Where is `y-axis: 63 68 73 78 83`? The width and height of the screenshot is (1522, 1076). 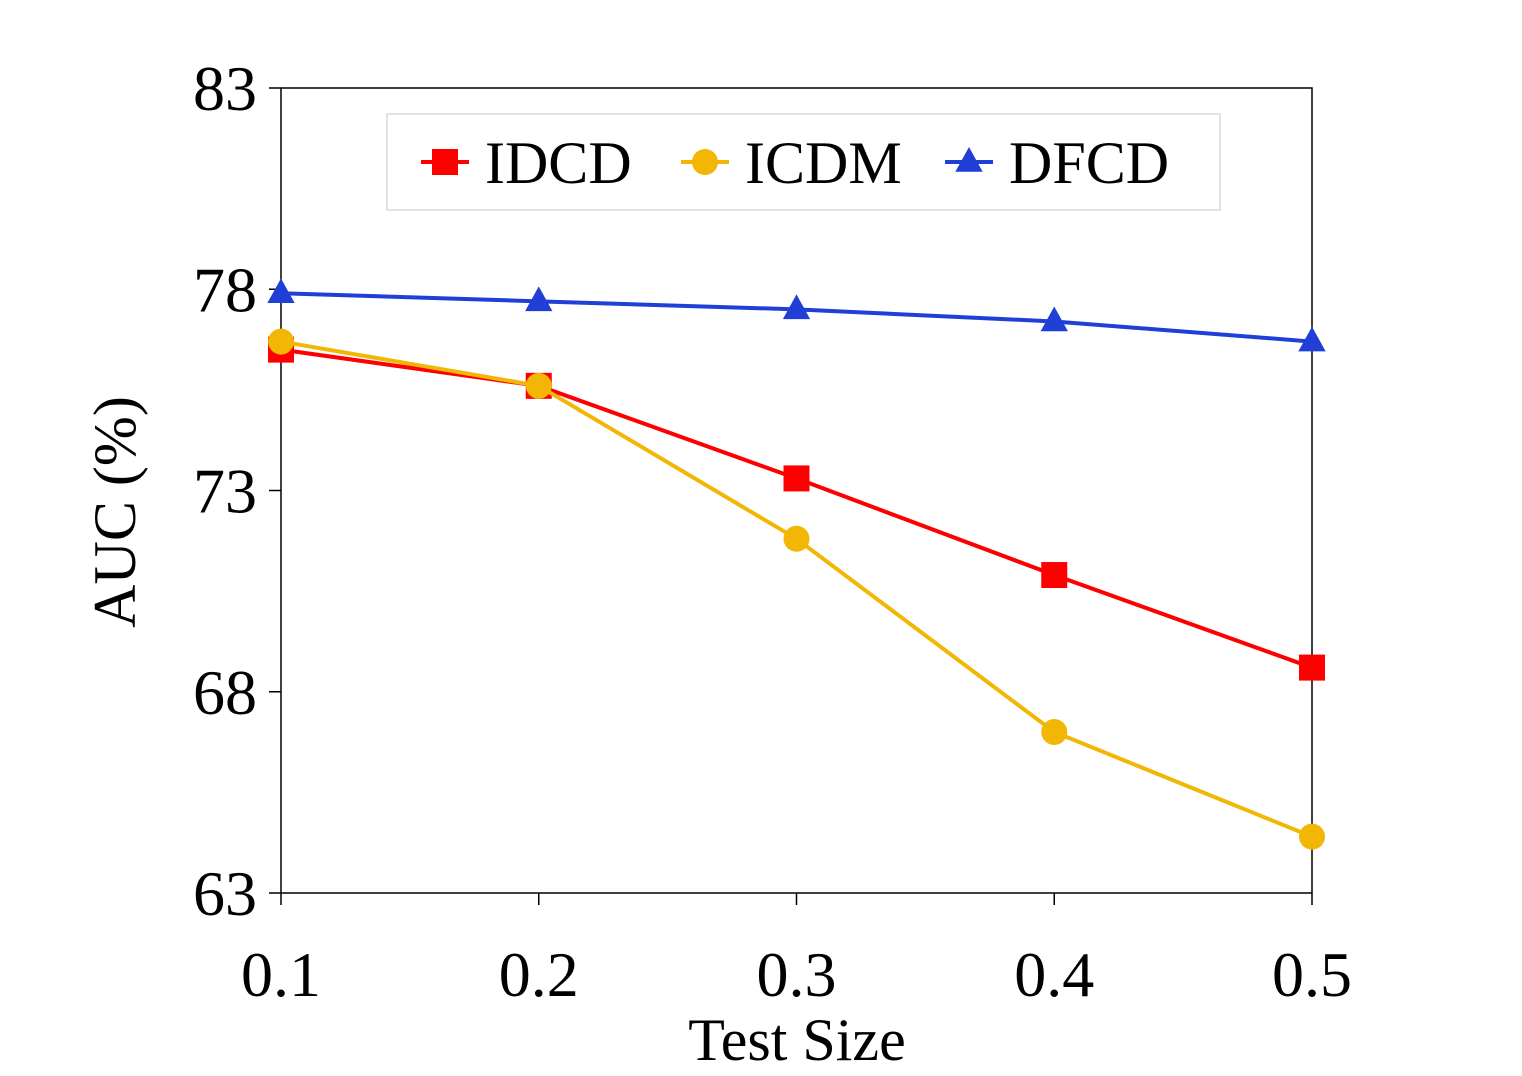
y-axis: 63 68 73 78 83 is located at coordinates (237, 491).